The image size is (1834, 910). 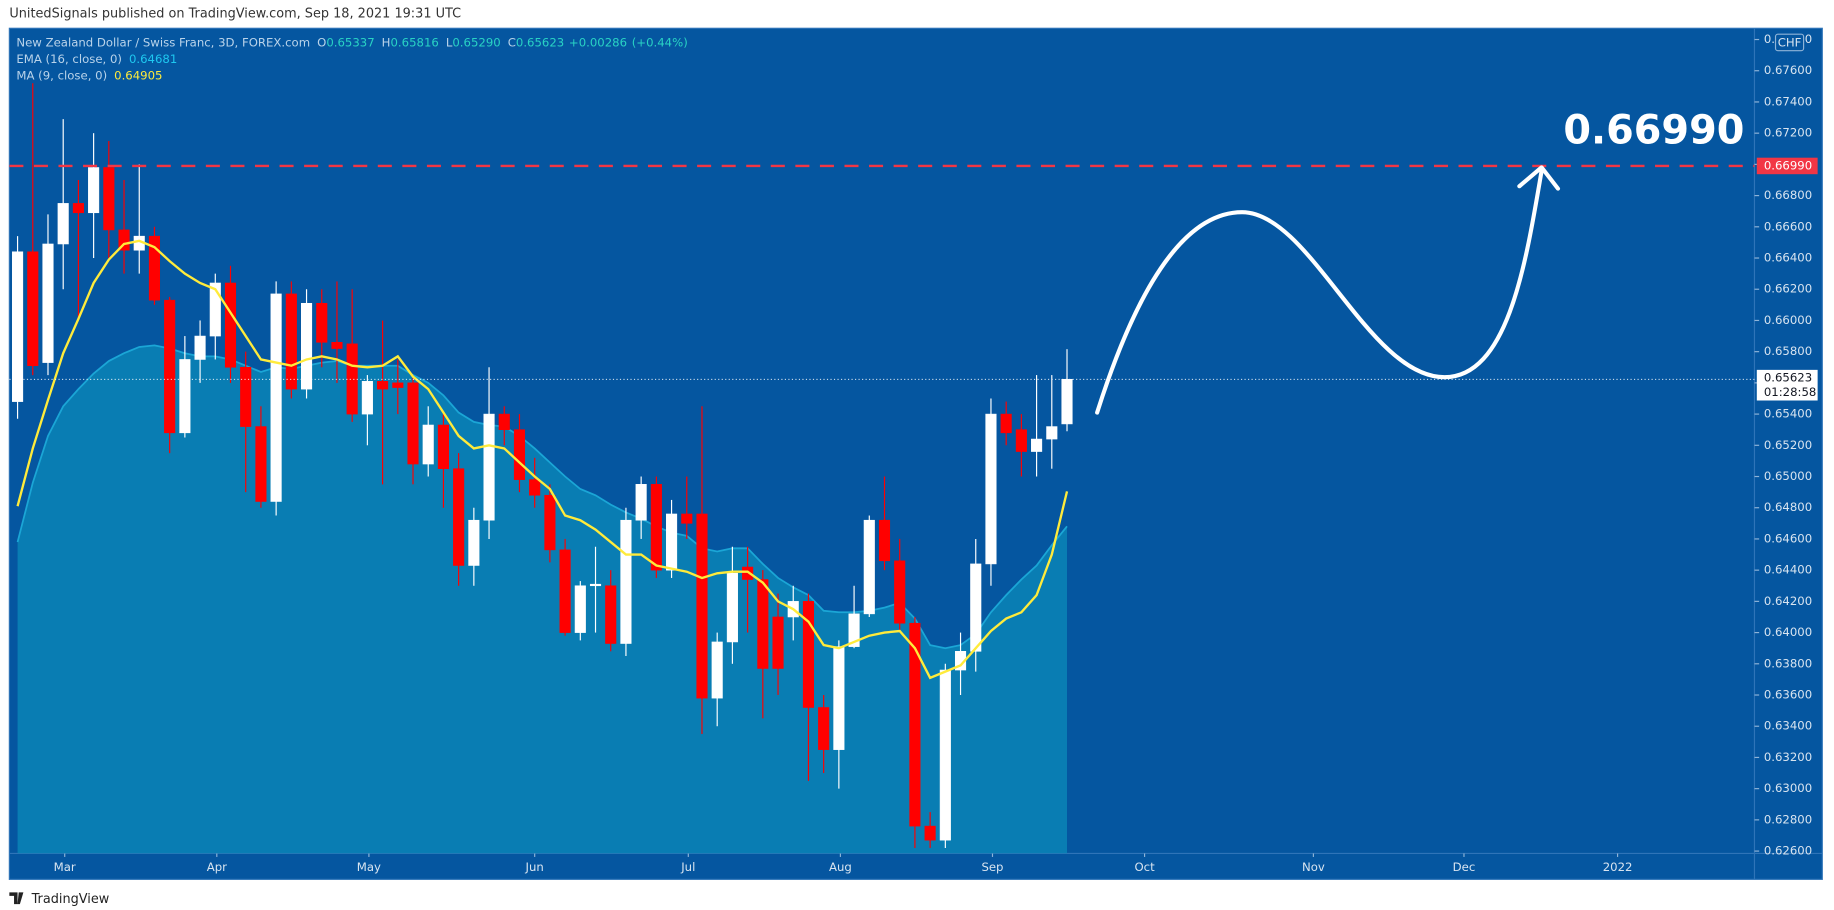 What do you see at coordinates (69, 58) in the screenshot?
I see `ema-name: EMA (16, close, 0)` at bounding box center [69, 58].